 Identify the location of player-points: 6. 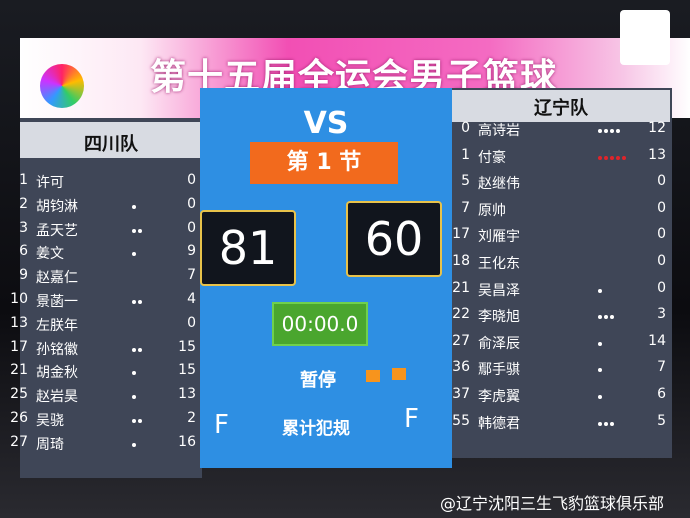
(661, 394).